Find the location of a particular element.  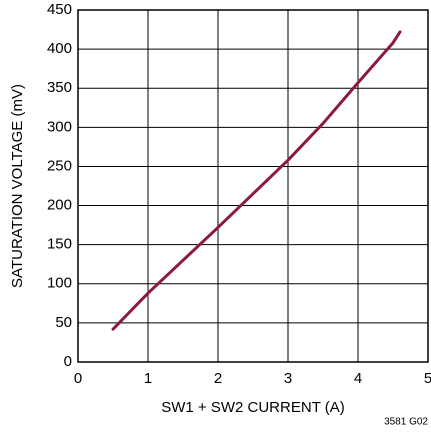

y-tick-label: 150 is located at coordinates (59, 244).